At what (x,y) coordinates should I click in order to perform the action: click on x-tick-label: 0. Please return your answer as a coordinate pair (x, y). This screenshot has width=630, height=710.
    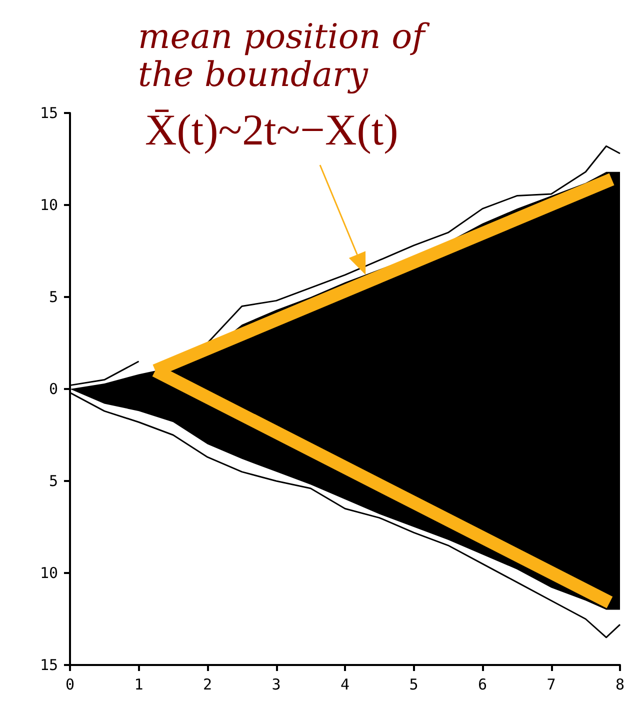
    Looking at the image, I should click on (70, 685).